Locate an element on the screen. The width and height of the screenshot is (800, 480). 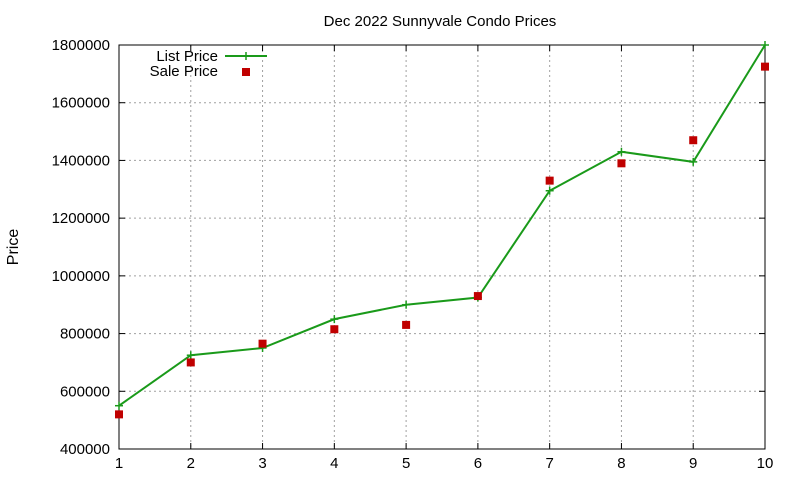
x-tick-label: 5 is located at coordinates (406, 463).